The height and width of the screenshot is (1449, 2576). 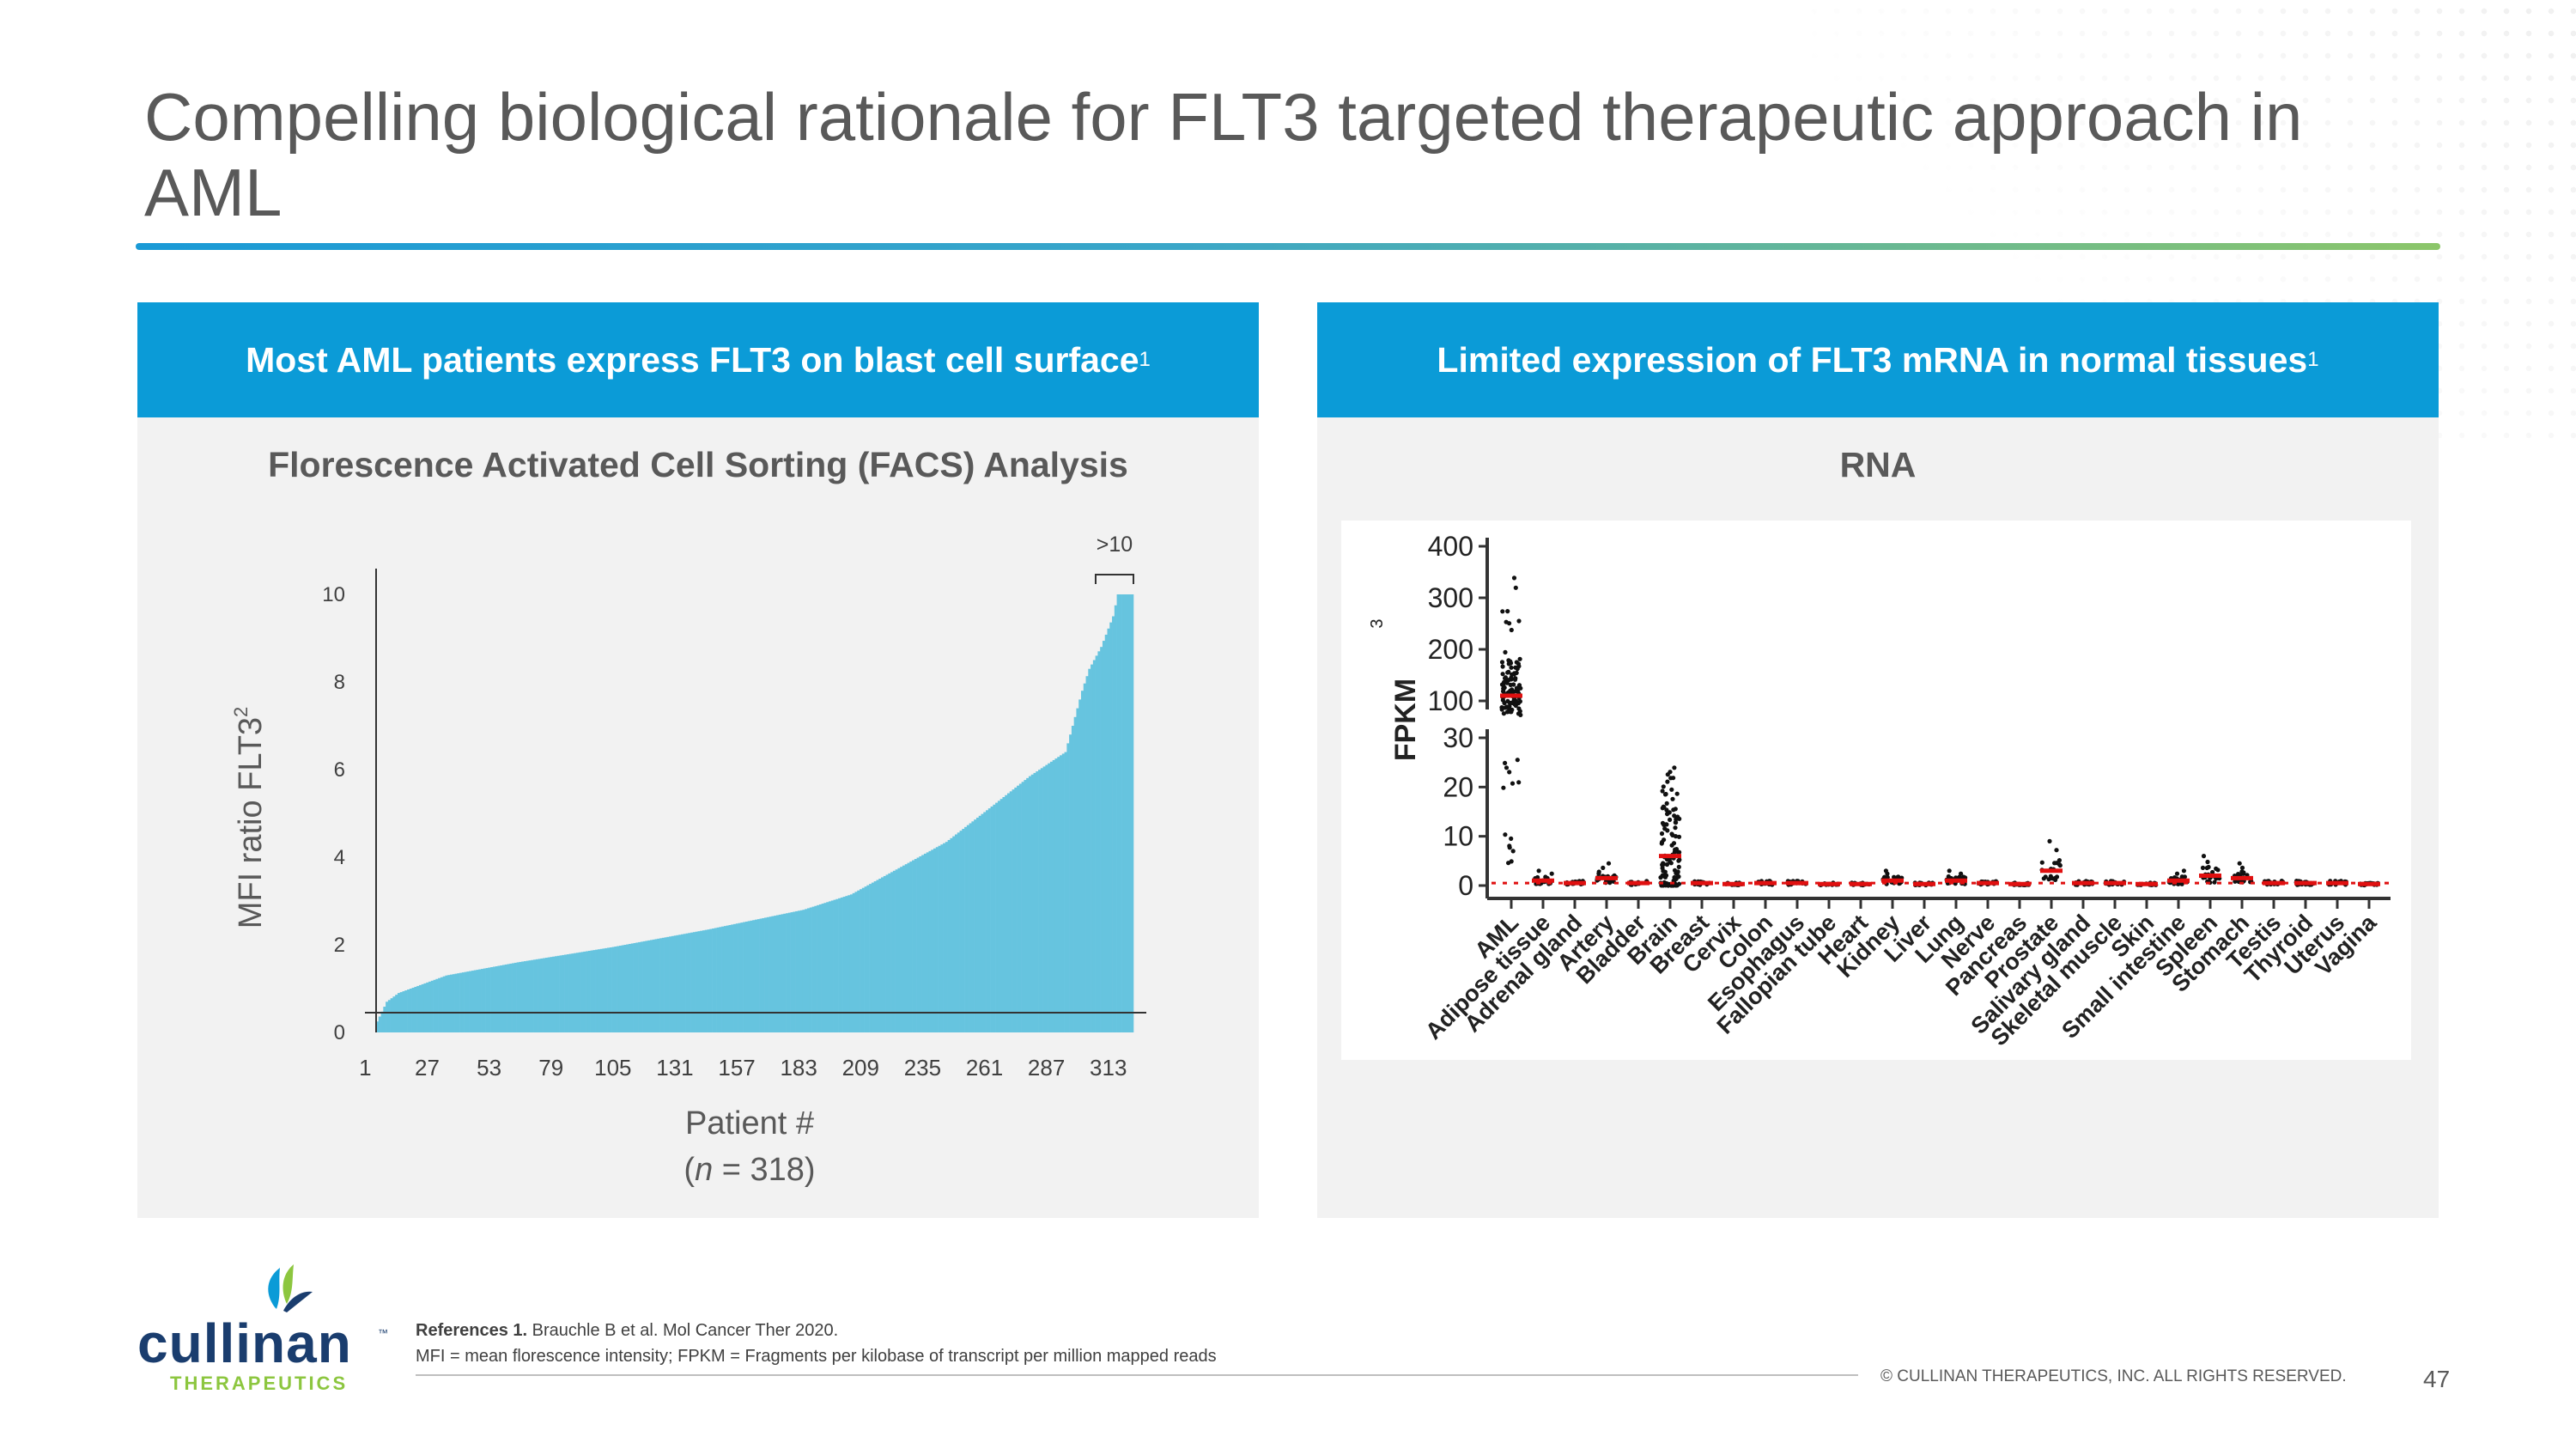 I want to click on logo-leaf-dark, so click(x=298, y=1301).